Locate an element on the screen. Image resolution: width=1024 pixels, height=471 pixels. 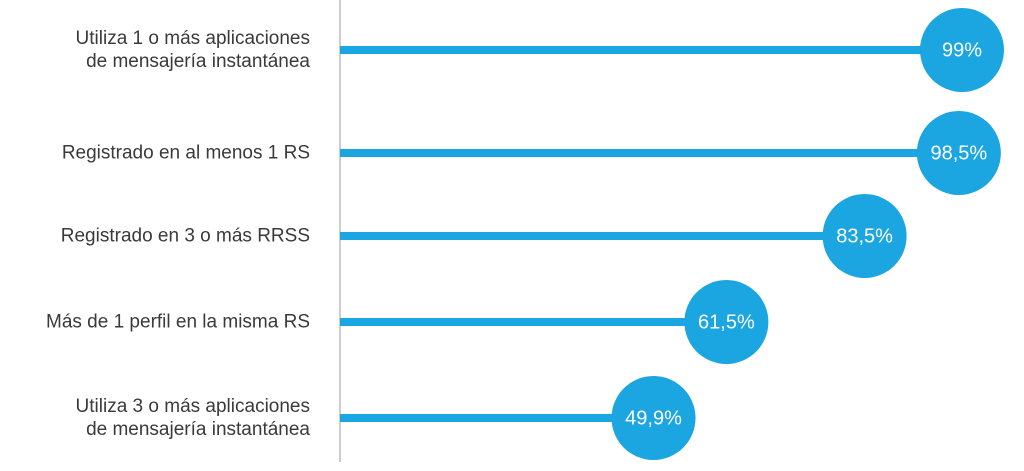
value-label: 61,5% is located at coordinates (726, 322).